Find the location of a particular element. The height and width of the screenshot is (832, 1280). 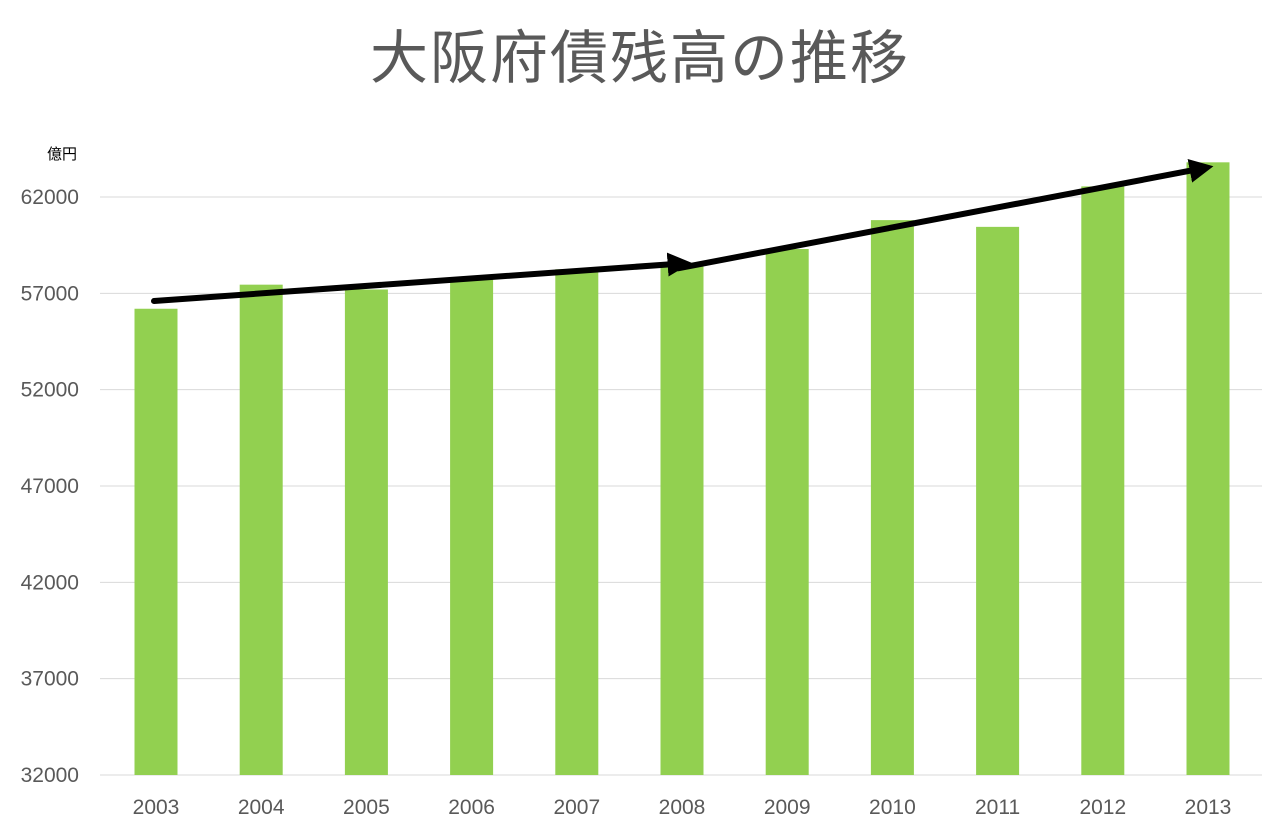

y-tick-label: 52000 is located at coordinates (50, 390).